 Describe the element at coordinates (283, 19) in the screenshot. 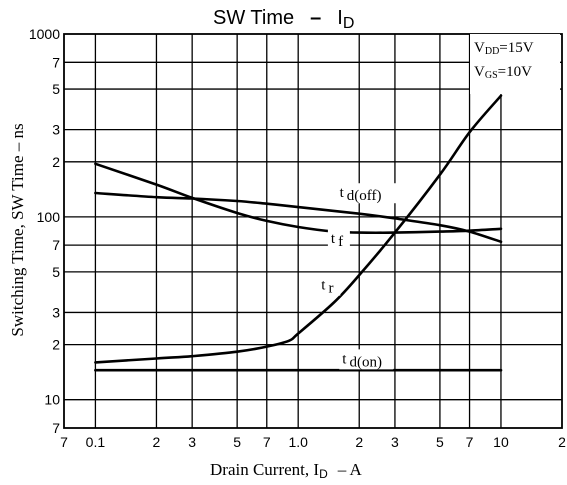

I see `chart-title: SW Time – ID` at that location.